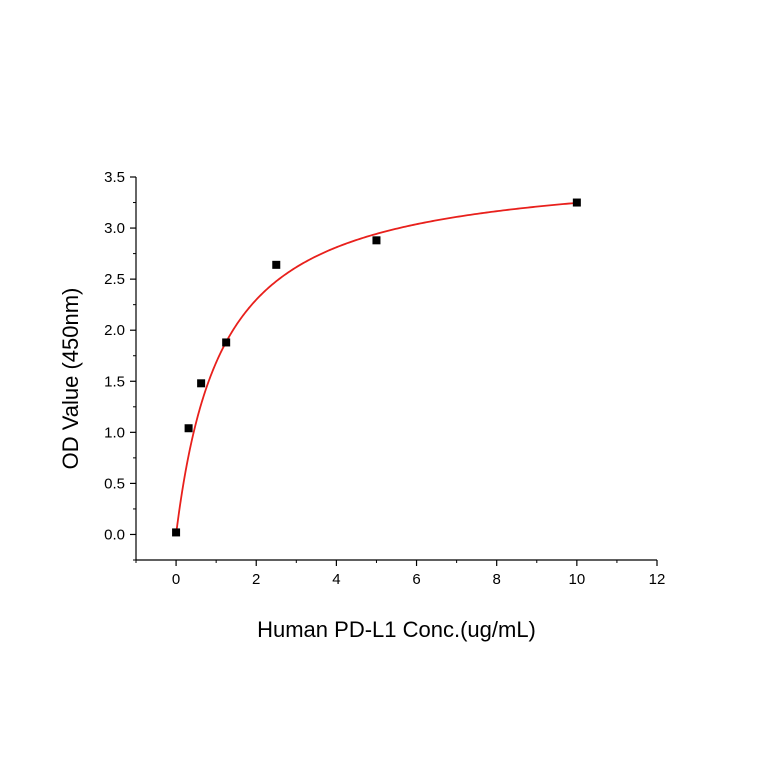 The image size is (764, 764). Describe the element at coordinates (176, 579) in the screenshot. I see `x-tick-label: 0` at that location.